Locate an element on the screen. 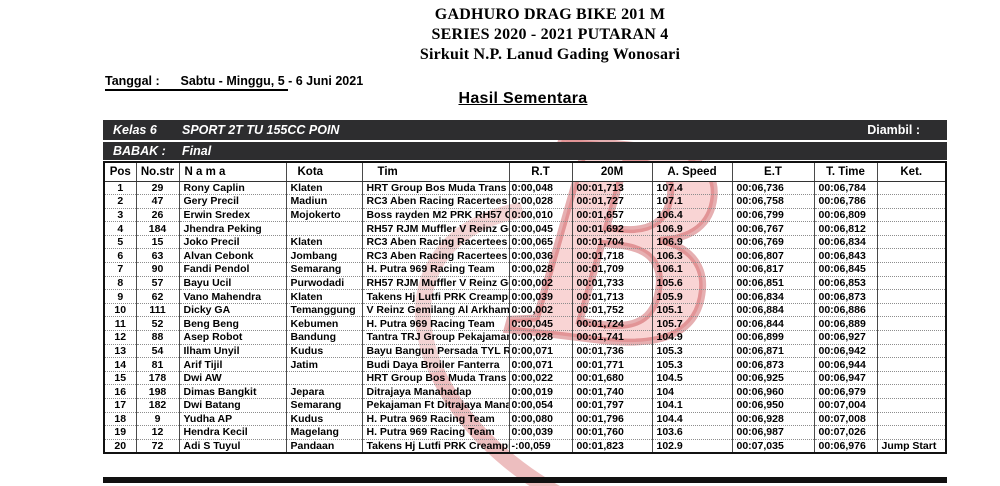 Image resolution: width=1000 pixels, height=486 pixels. cell-nama: Bayu Ucil is located at coordinates (232, 283).